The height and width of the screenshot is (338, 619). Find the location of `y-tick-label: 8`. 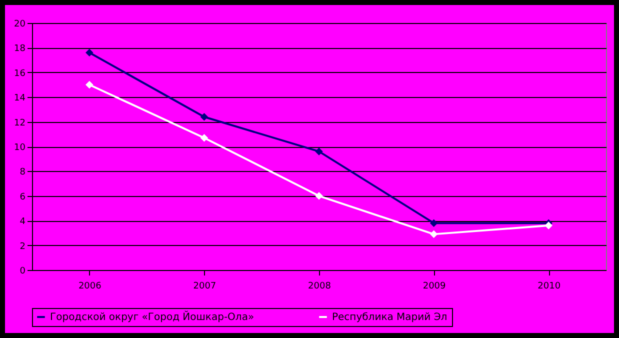

y-tick-label: 8 is located at coordinates (23, 173).